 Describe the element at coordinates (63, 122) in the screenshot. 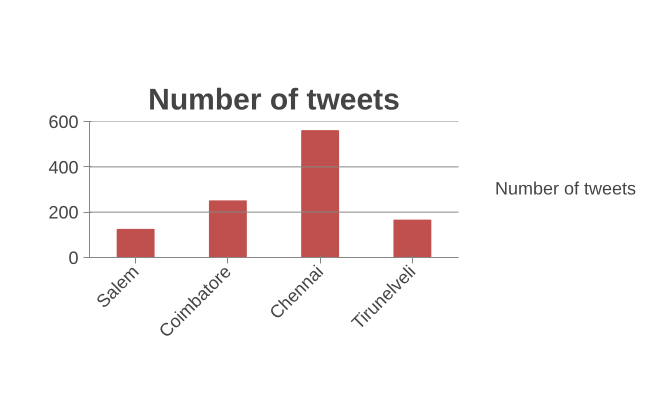

I see `y-tick-label: 600` at that location.